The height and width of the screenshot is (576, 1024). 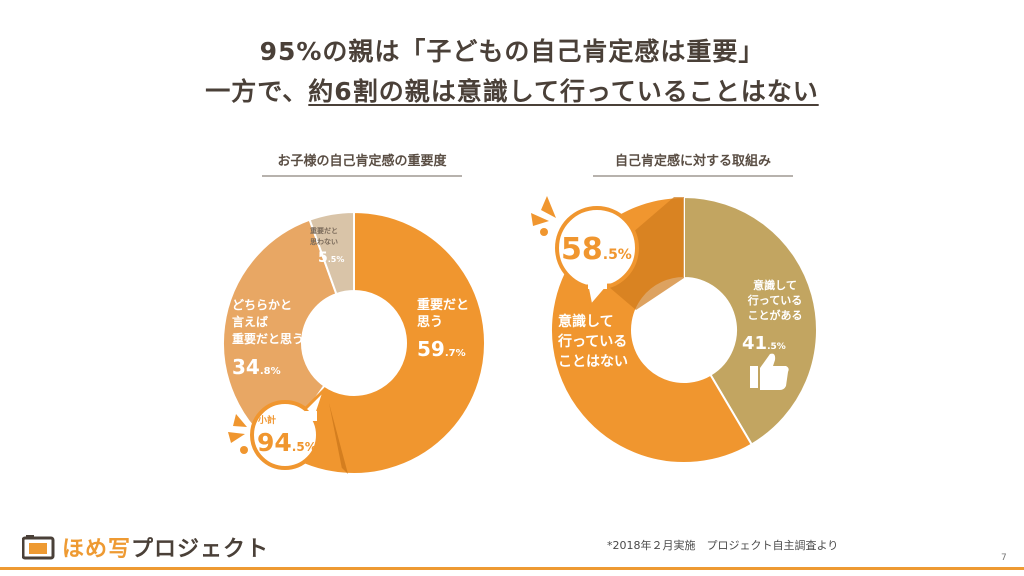 I want to click on pie1-label-1-line2: 思う, so click(x=430, y=322).